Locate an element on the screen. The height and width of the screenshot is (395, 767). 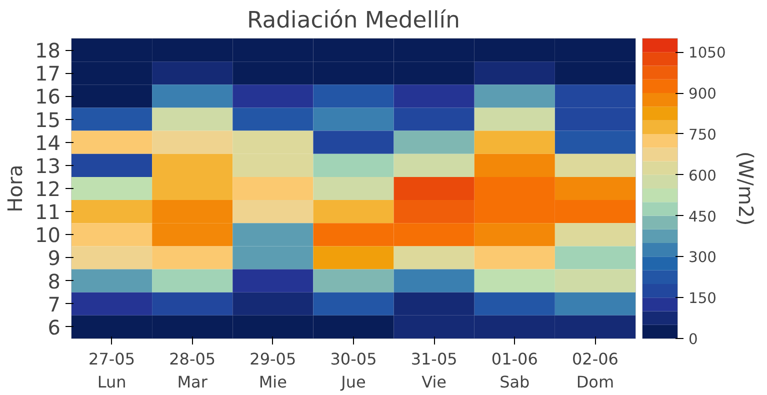
color-bar-label: 450 is located at coordinates (702, 217).